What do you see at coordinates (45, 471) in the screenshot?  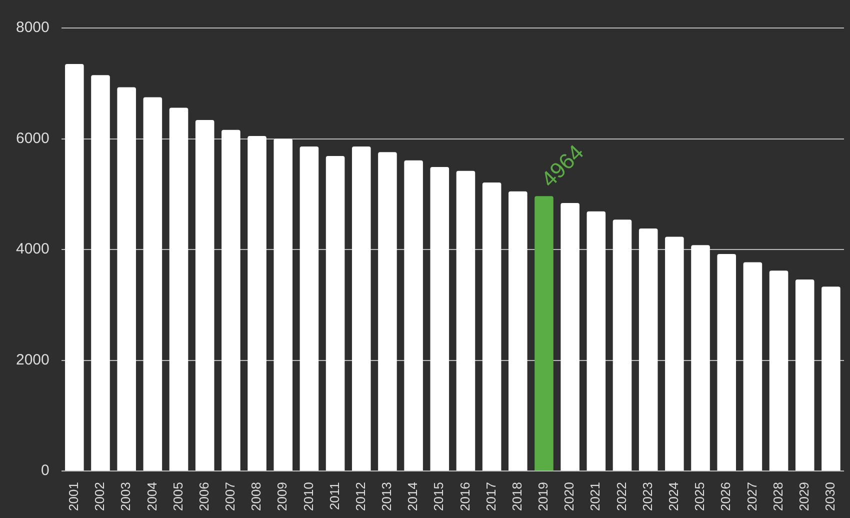 I see `y-tick-label: 0` at bounding box center [45, 471].